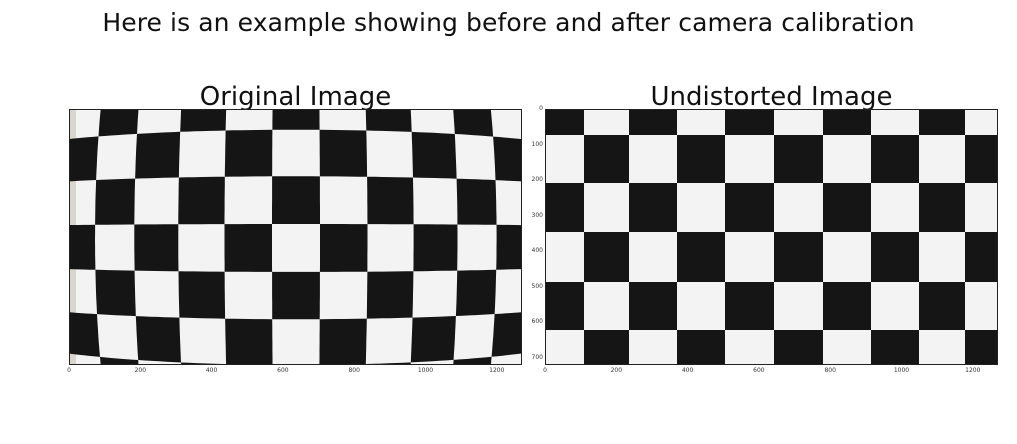 This screenshot has width=1017, height=444. Describe the element at coordinates (537, 144) in the screenshot. I see `y-tick-label: 100` at that location.